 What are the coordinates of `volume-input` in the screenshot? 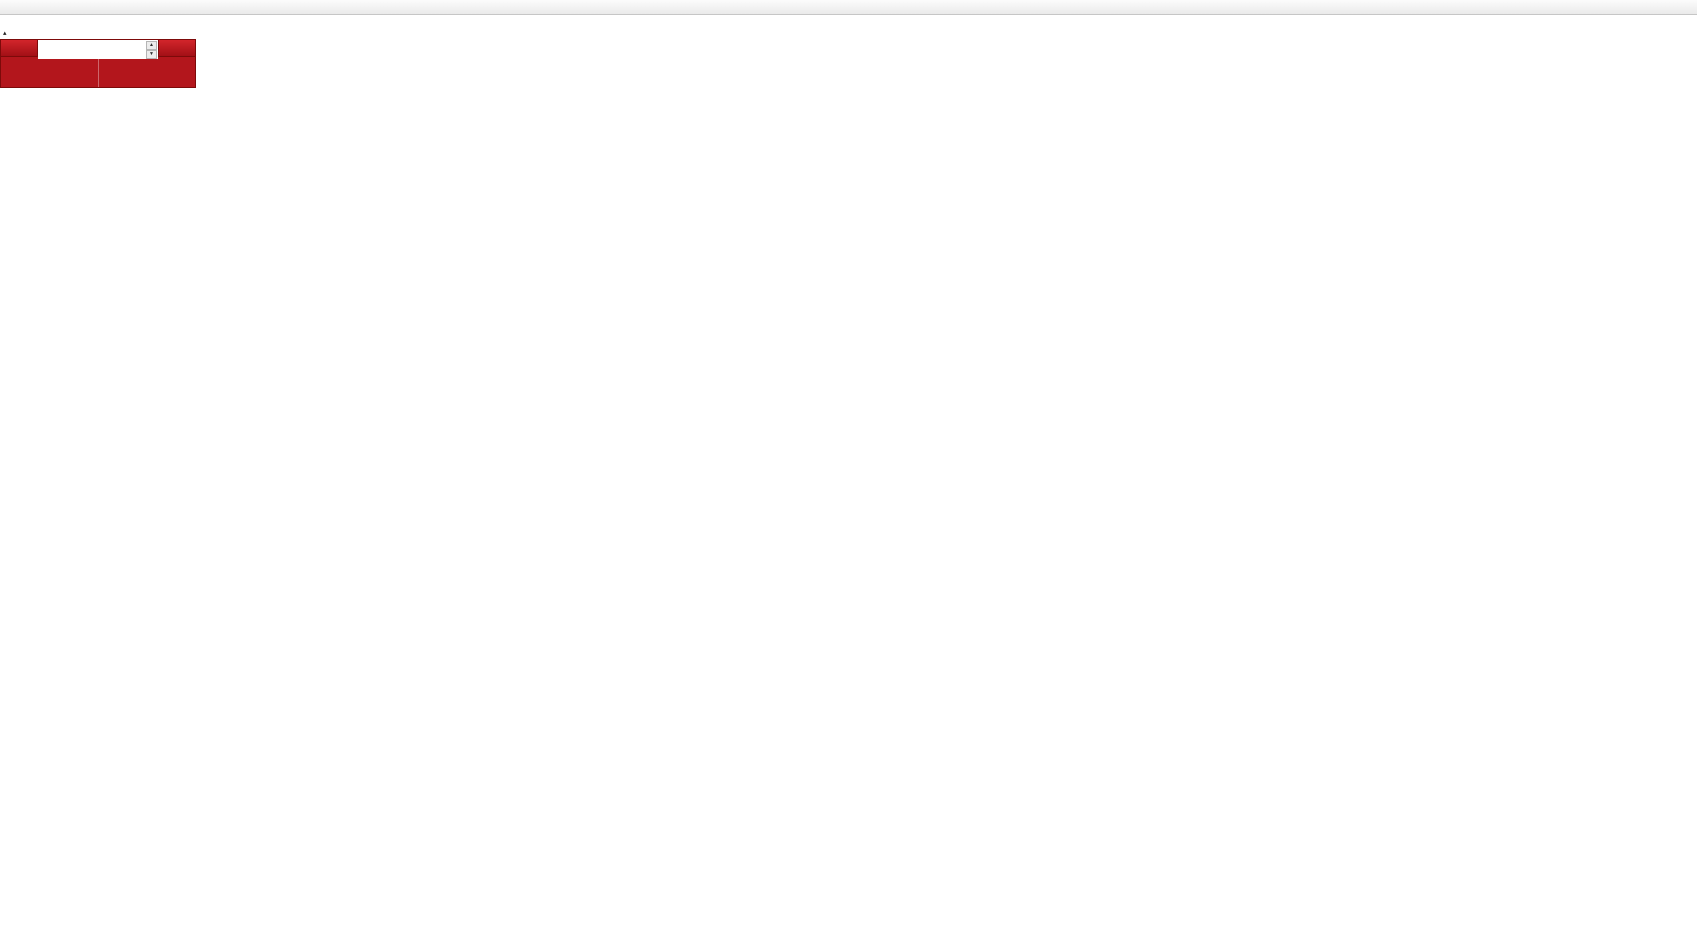 It's located at (98, 50).